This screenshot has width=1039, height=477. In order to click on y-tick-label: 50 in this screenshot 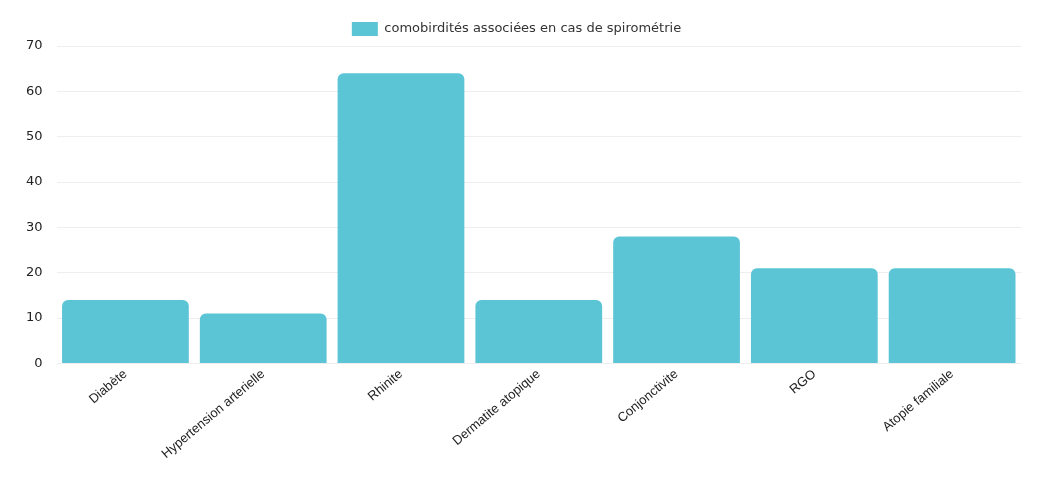, I will do `click(34, 136)`.